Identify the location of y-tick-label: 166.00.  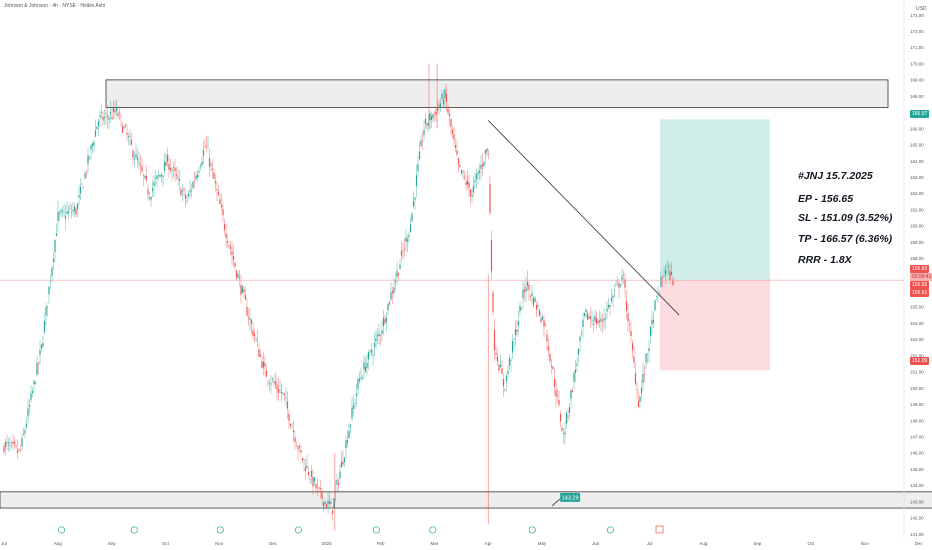
(917, 128).